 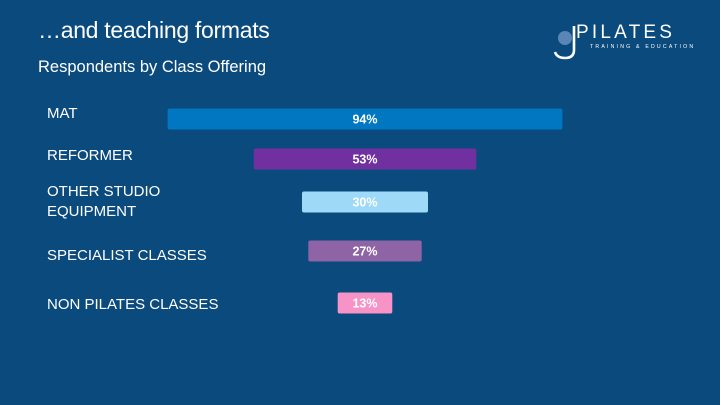 I want to click on jpilates-logo: PILATES TRAINING & EDUCATION, so click(x=624, y=42).